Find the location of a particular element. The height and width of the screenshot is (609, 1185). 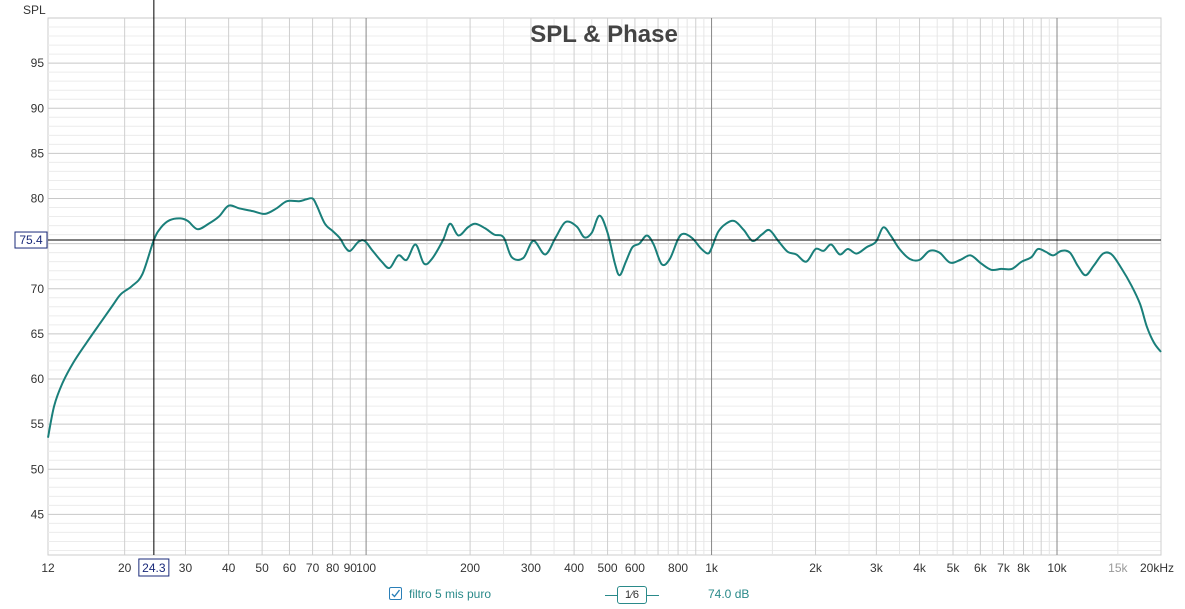

x-tick-label: 60 is located at coordinates (290, 568).